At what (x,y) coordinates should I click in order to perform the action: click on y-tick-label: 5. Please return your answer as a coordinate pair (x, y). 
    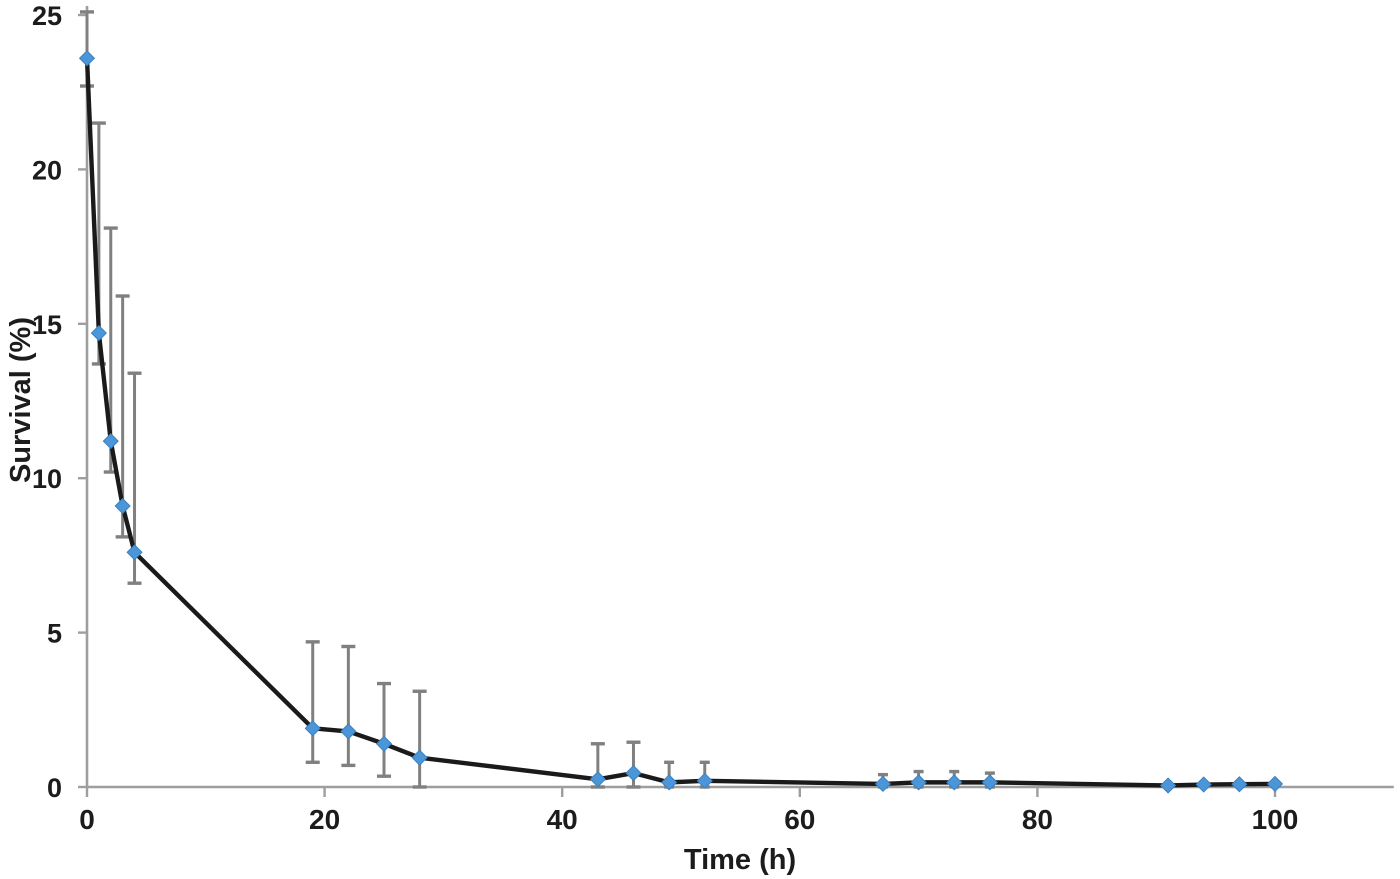
    Looking at the image, I should click on (54, 634).